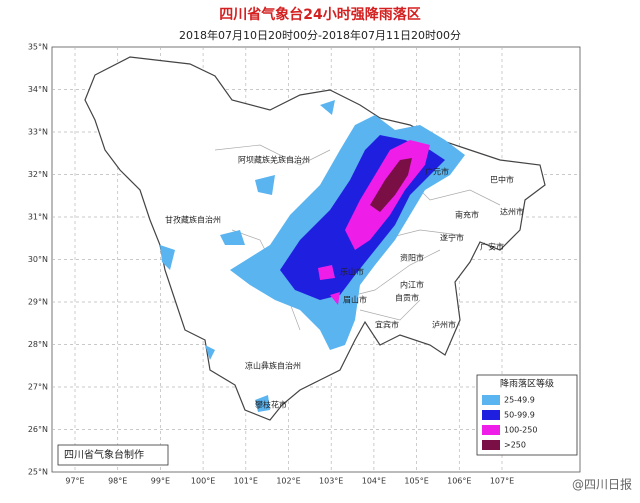 This screenshot has width=640, height=503. I want to click on credit-box, so click(113, 455).